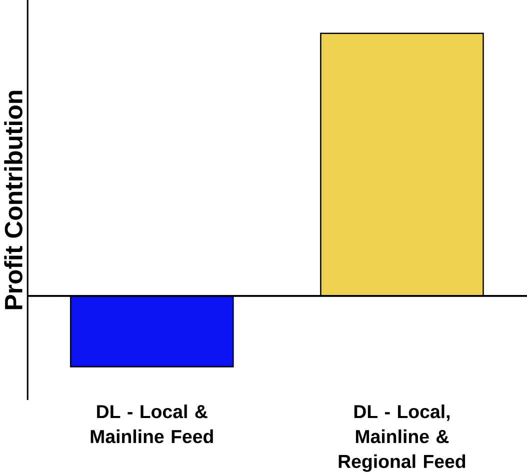 The height and width of the screenshot is (476, 527). I want to click on x-tick-label: DL - Local & Mainline Feed, so click(151, 424).